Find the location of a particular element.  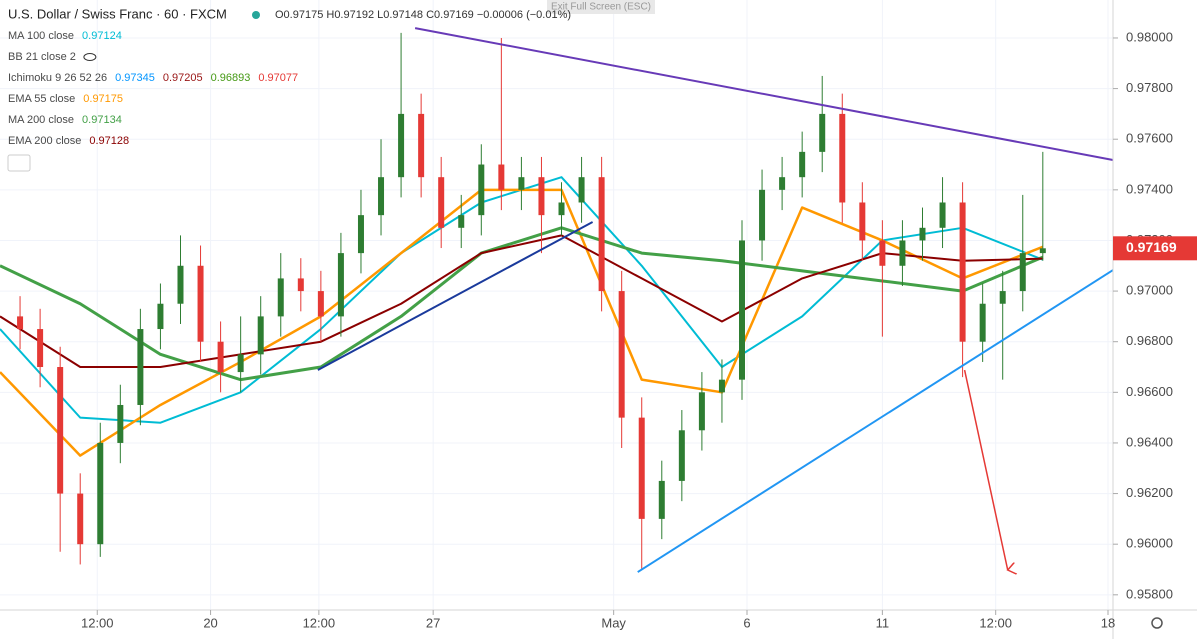

y-tick-label: 0.97800 is located at coordinates (1149, 87).